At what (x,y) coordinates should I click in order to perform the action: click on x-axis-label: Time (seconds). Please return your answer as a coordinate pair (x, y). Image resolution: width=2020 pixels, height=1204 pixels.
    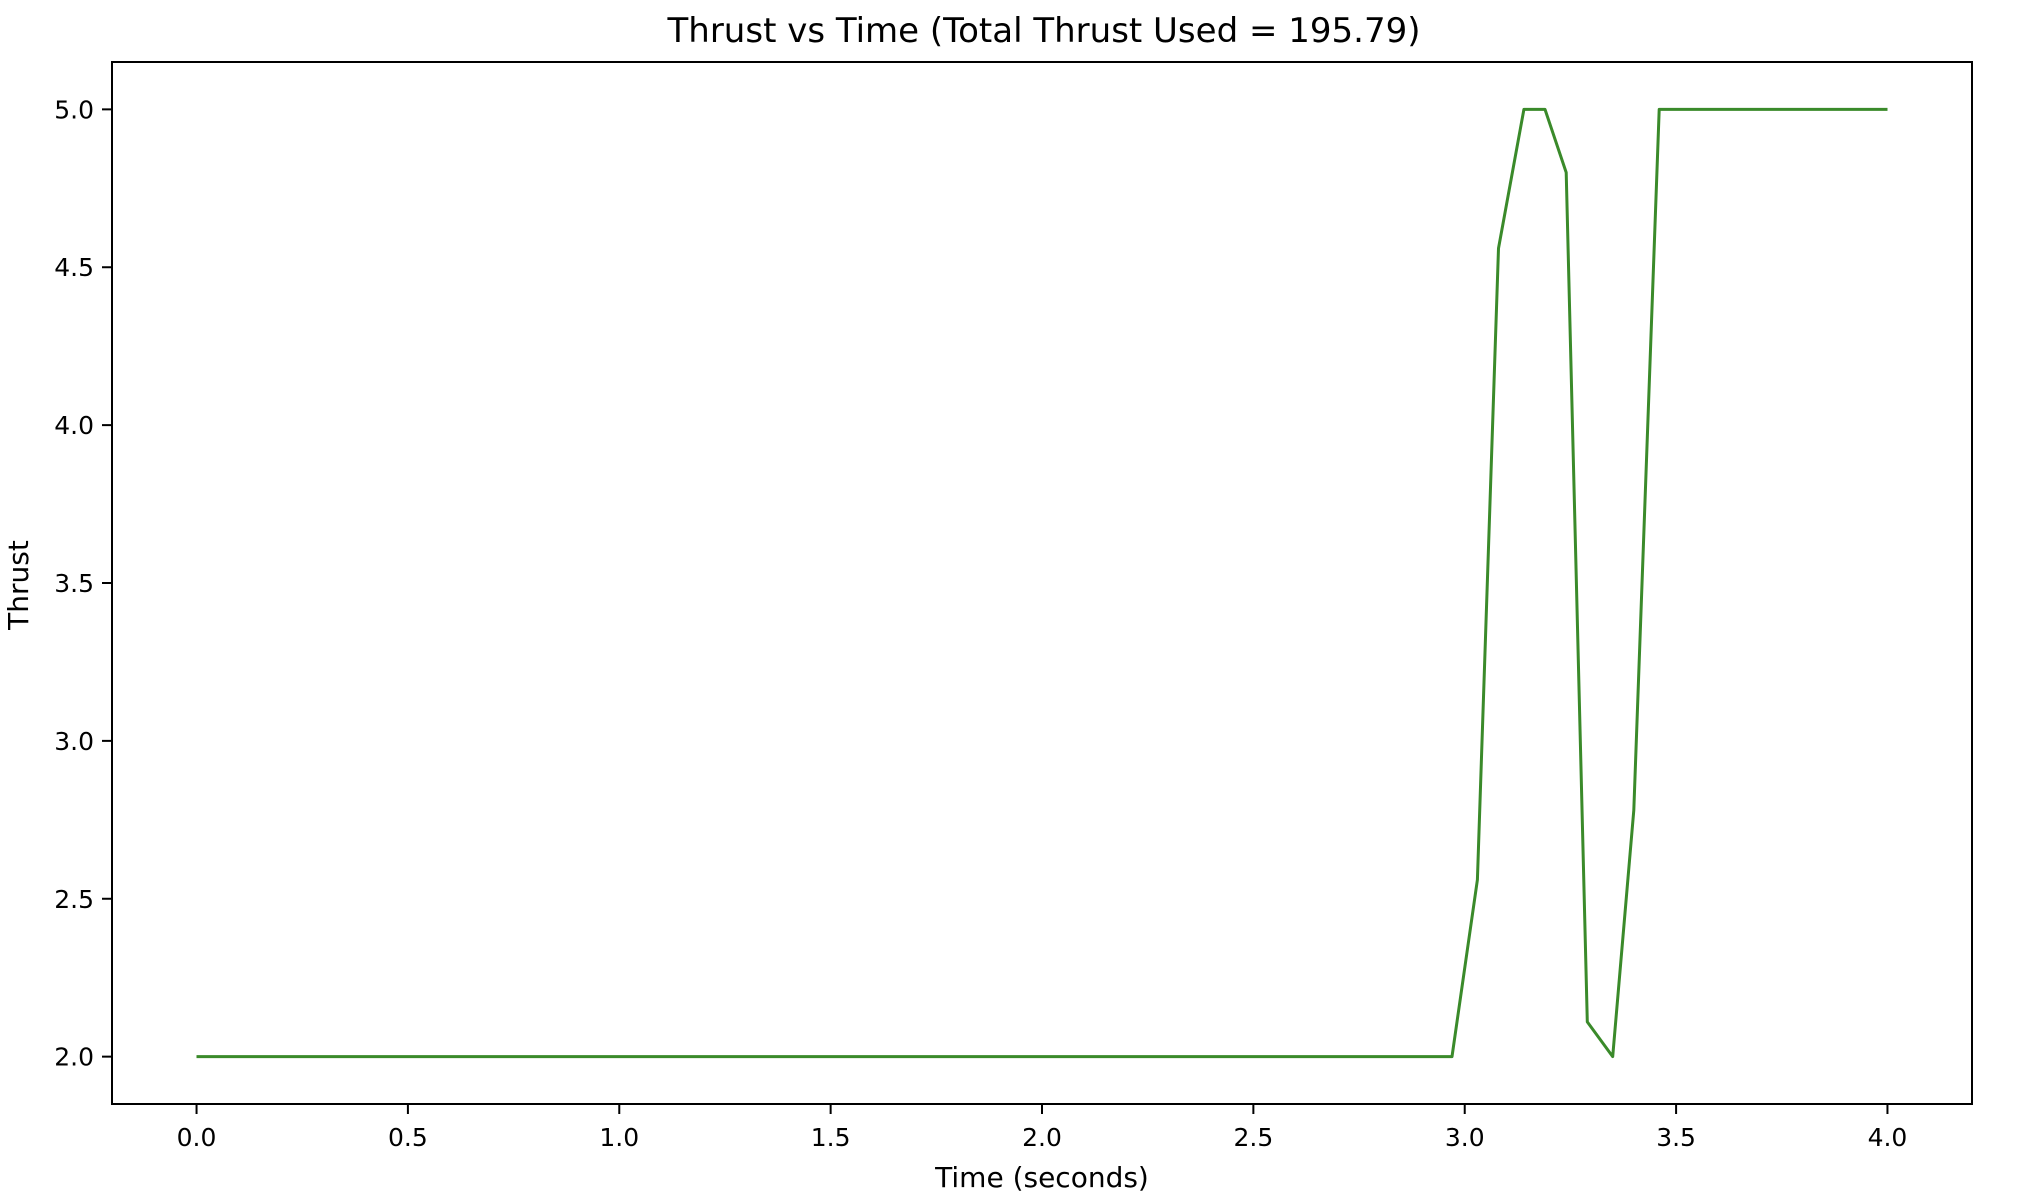
    Looking at the image, I should click on (1041, 1177).